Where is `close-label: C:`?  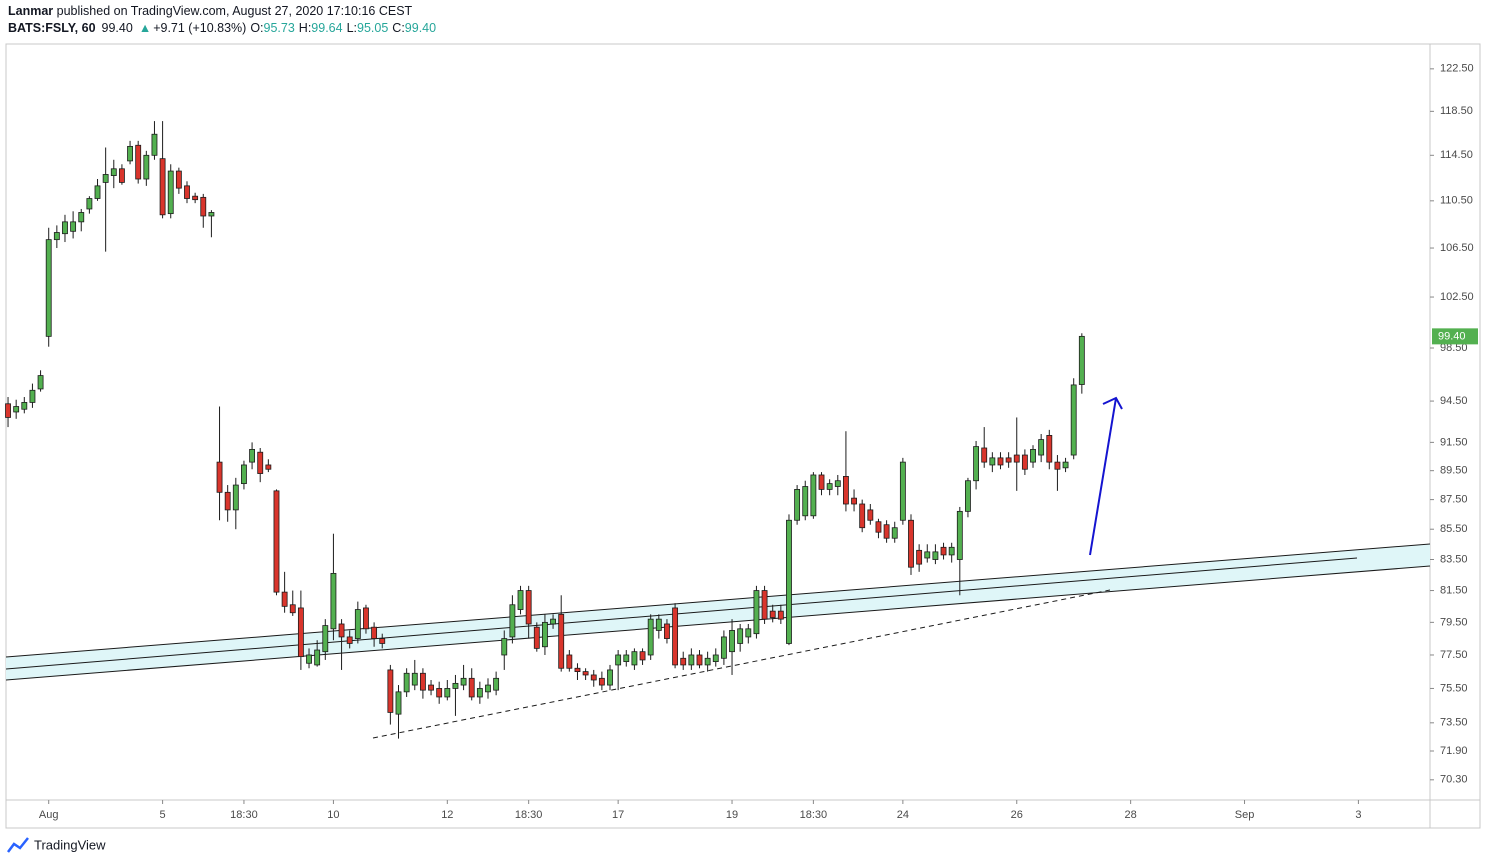 close-label: C: is located at coordinates (398, 28).